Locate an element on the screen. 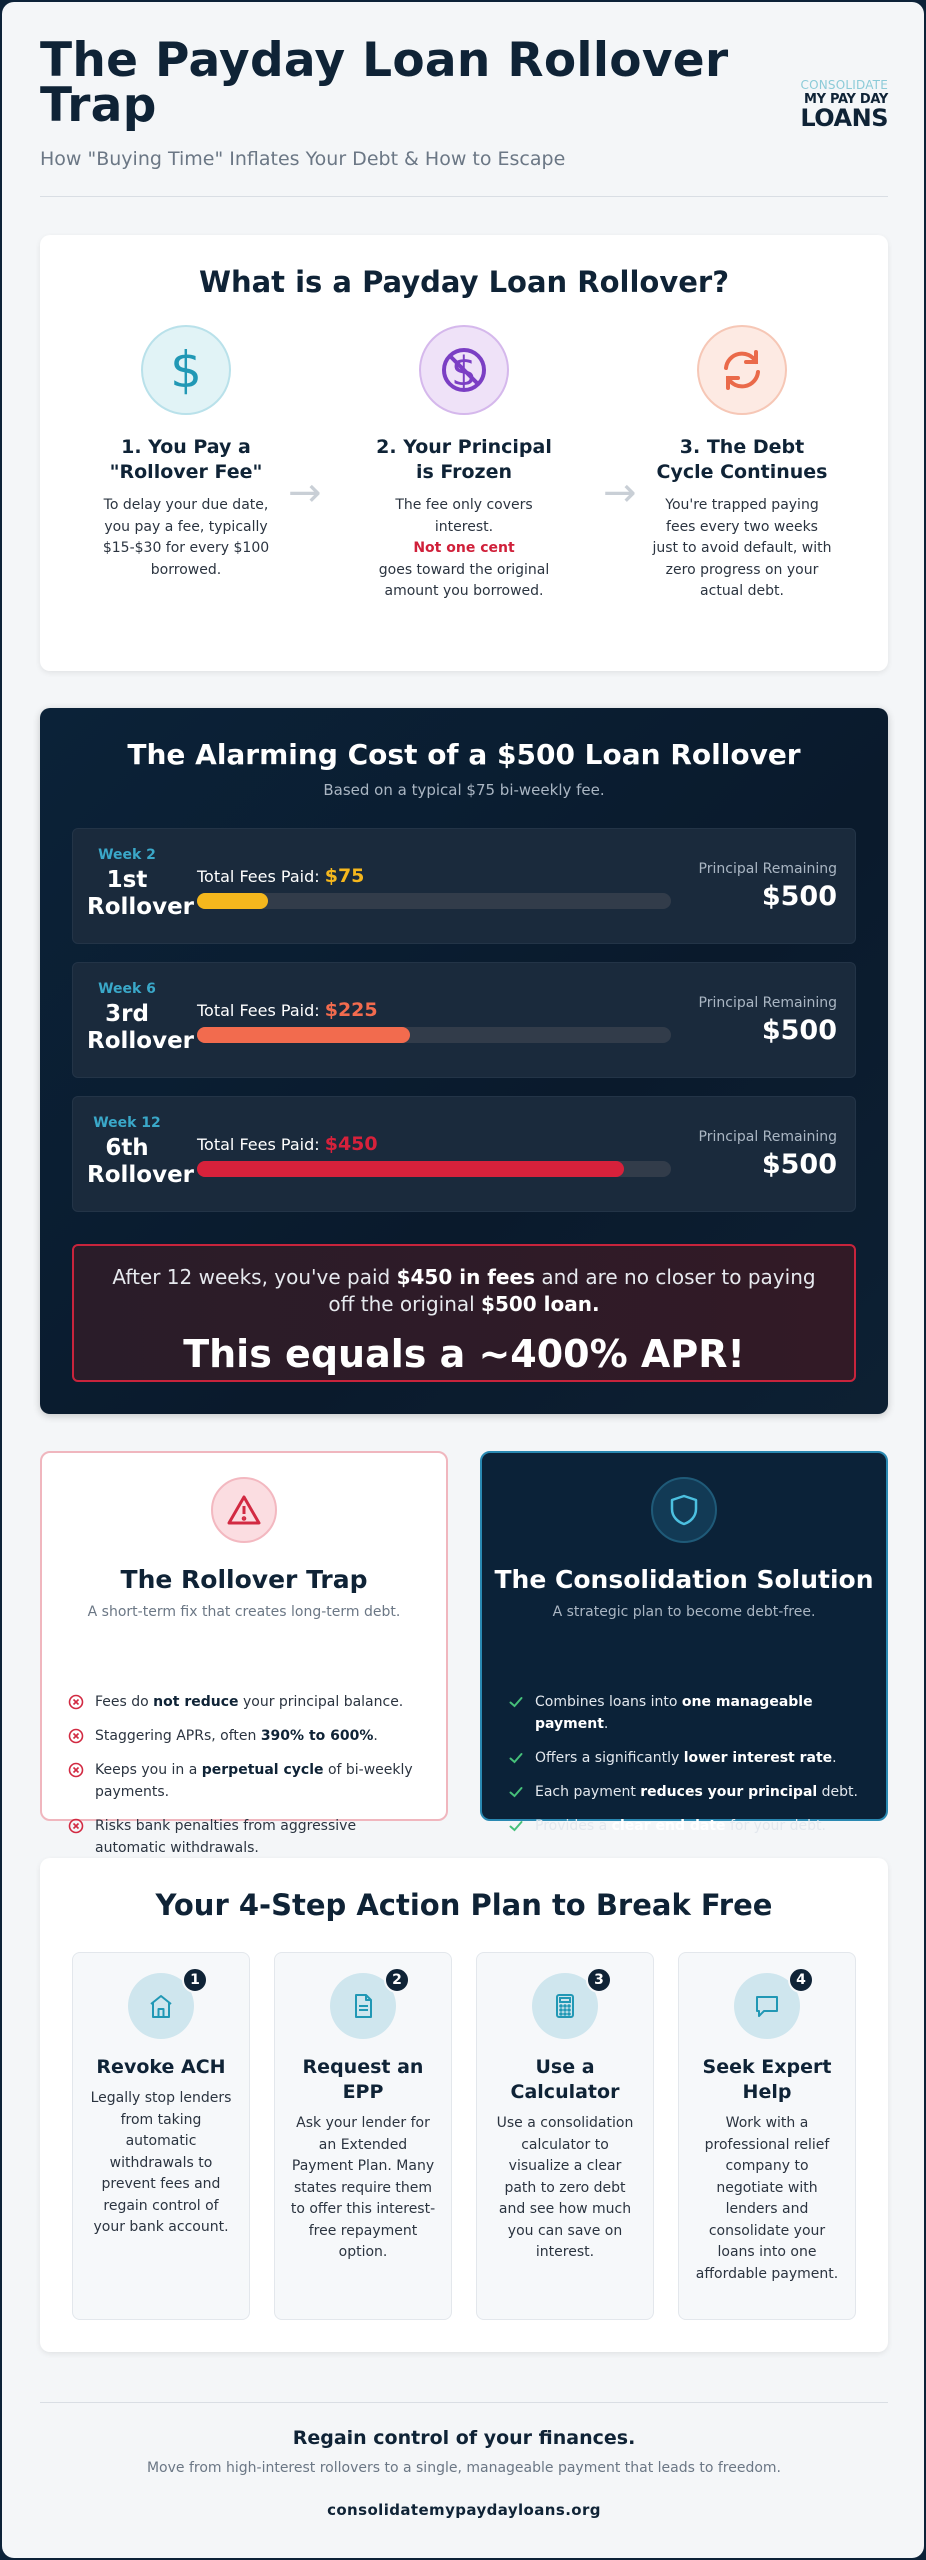 Image resolution: width=926 pixels, height=2560 pixels. warning-text-bold: $450 in fees is located at coordinates (466, 1277).